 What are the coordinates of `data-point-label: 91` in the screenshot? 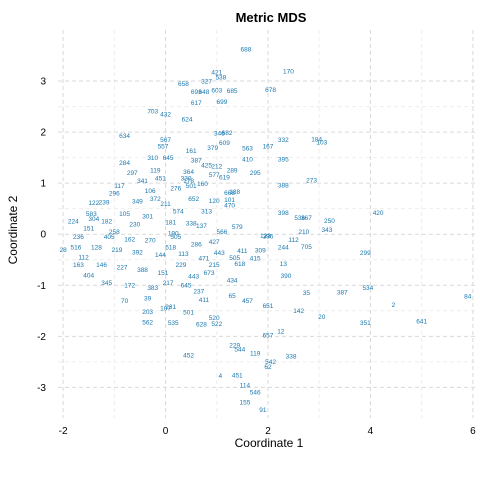 It's located at (263, 410).